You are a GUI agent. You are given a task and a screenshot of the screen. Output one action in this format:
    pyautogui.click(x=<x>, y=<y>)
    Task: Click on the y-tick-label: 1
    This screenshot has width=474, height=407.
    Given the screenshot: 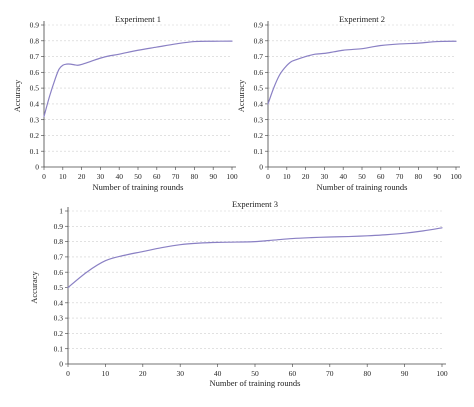 What is the action you would take?
    pyautogui.click(x=61, y=211)
    